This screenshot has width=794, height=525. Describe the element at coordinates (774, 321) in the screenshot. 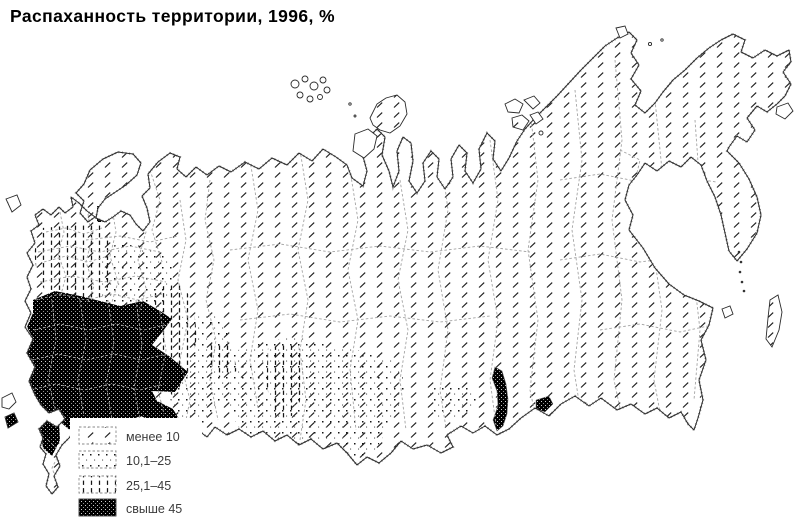

I see `sakhalin-island` at that location.